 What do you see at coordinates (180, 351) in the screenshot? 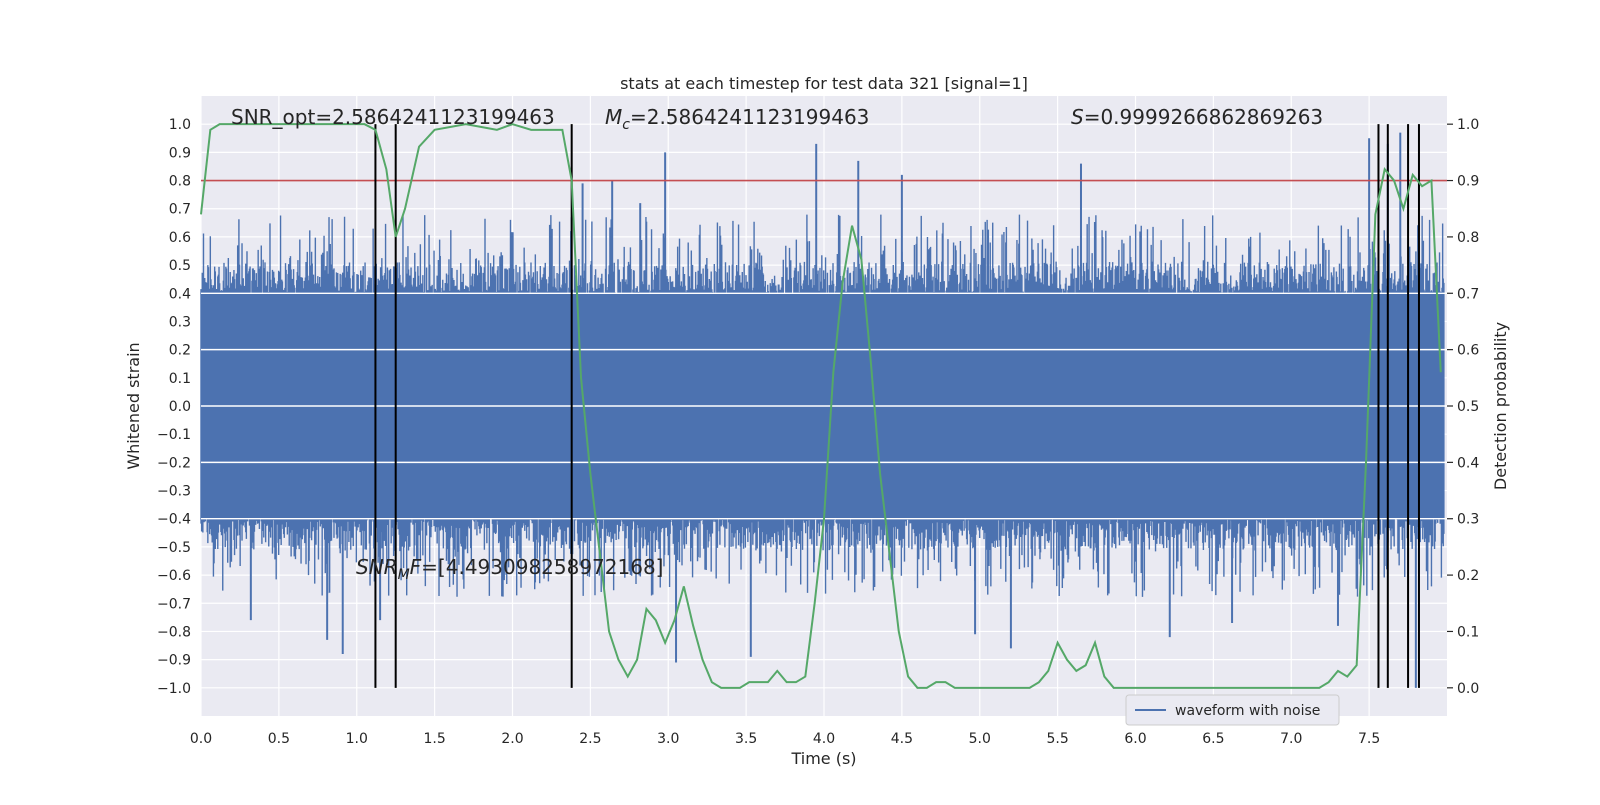
I see `y-tick-label: 0.2` at bounding box center [180, 351].